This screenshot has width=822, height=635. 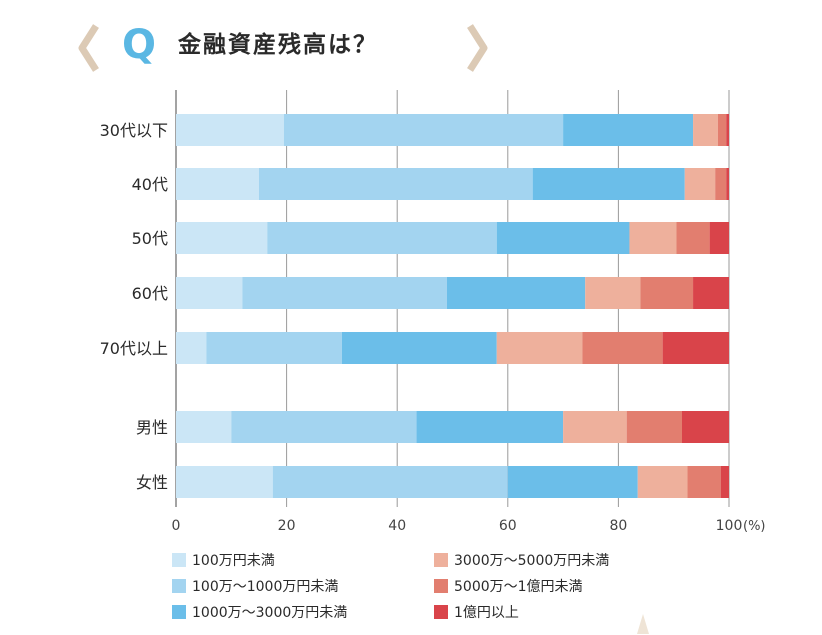 I want to click on legend-item: 1000万～3000万円未満, so click(x=259, y=612).